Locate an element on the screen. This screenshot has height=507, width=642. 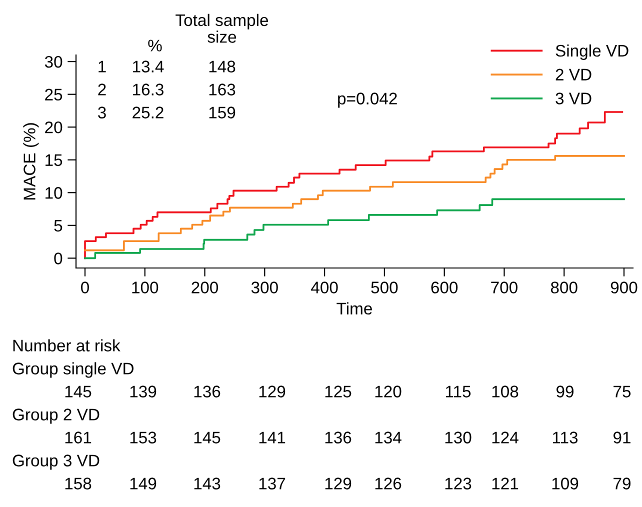
annotation: p=0.042 is located at coordinates (367, 100).